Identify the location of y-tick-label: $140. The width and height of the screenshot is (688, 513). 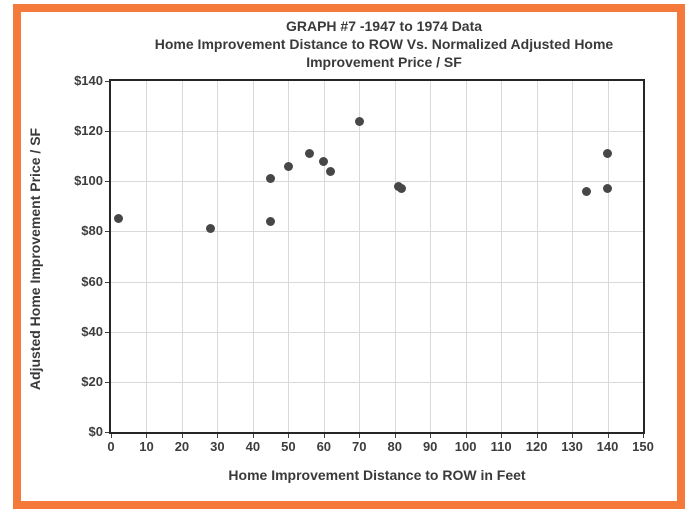
(88, 80).